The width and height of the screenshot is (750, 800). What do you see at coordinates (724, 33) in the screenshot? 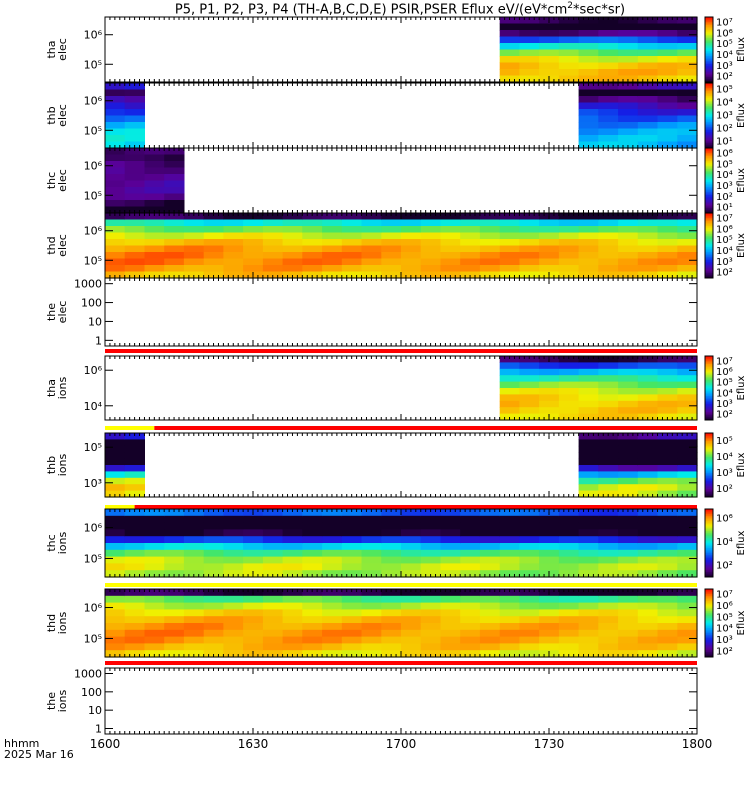
I see `colorbar-tick-label: 10⁶` at bounding box center [724, 33].